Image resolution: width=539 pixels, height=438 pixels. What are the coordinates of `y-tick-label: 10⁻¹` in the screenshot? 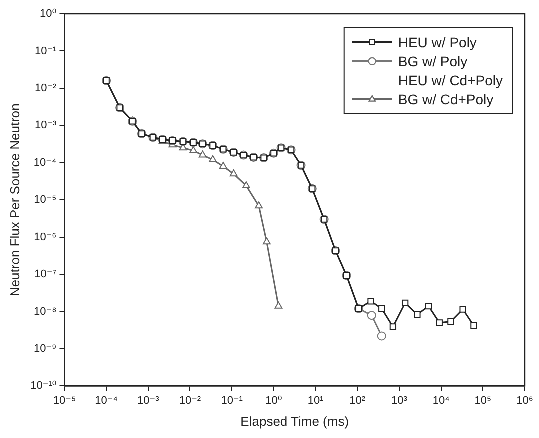 It's located at (46, 51).